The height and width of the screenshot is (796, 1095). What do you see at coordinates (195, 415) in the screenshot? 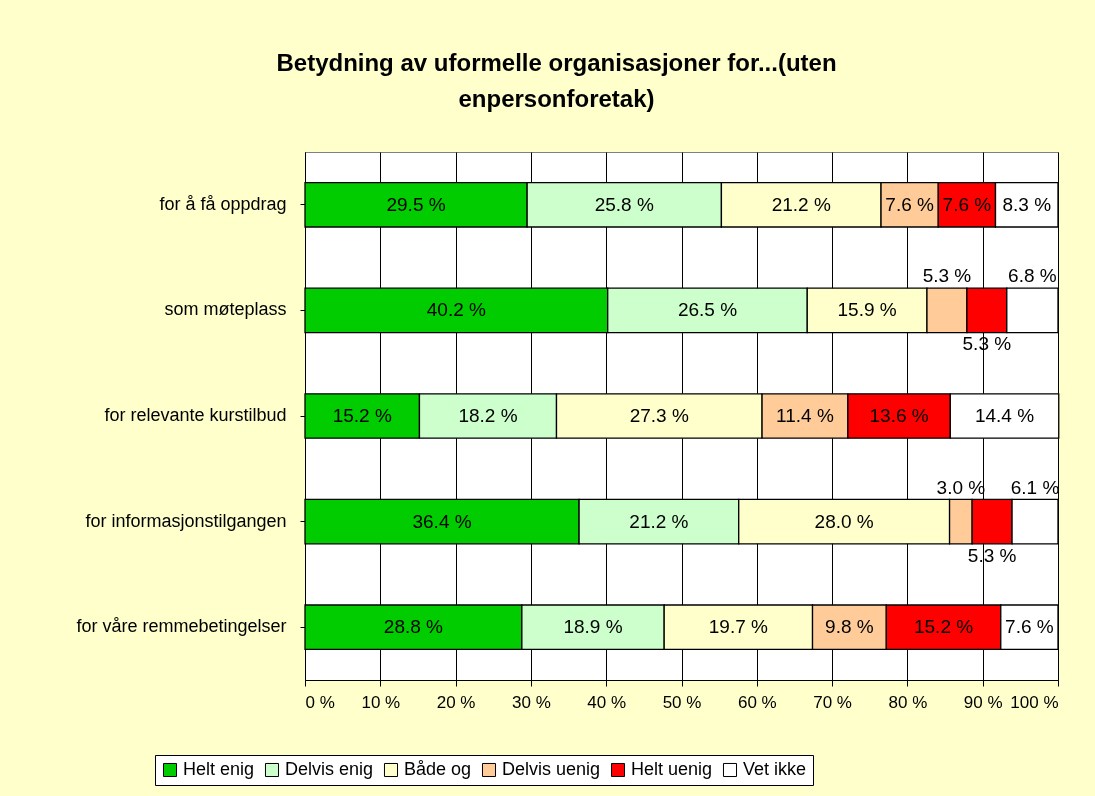
I see `y-tick-label: for relevante kurstilbud` at bounding box center [195, 415].